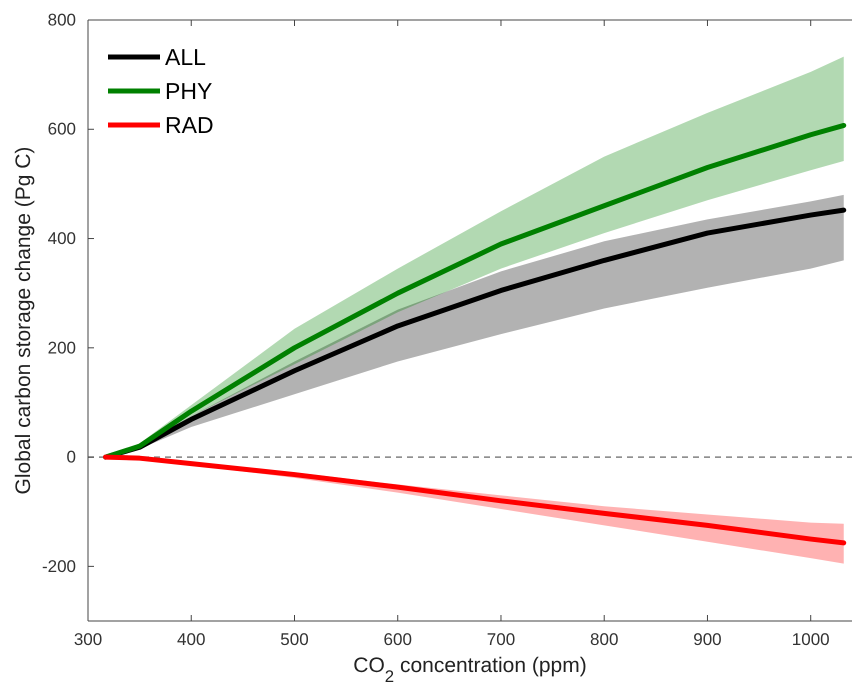  Describe the element at coordinates (189, 125) in the screenshot. I see `legend-label: RAD` at that location.